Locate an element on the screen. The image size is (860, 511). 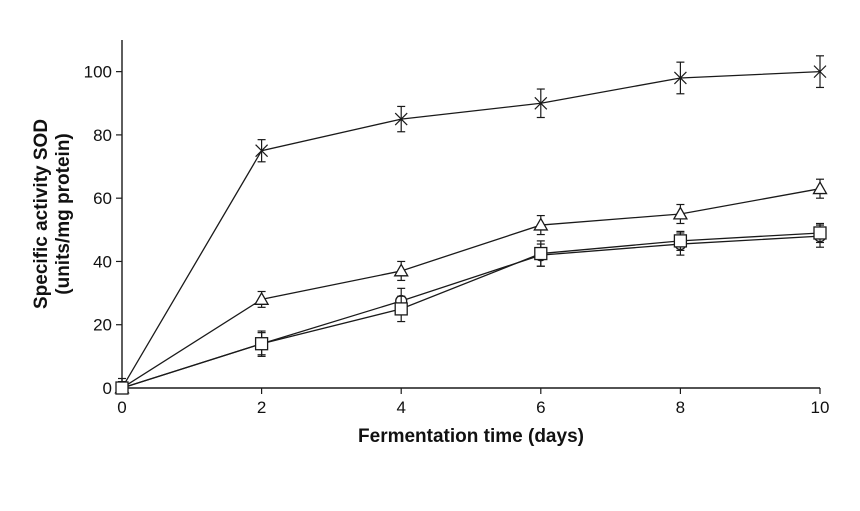
y-tick-label: 100 is located at coordinates (98, 72).